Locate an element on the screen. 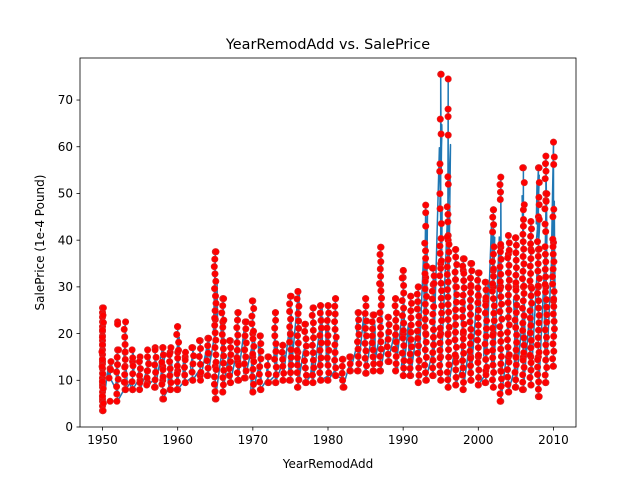  x-tick-label: 1980 is located at coordinates (328, 440).